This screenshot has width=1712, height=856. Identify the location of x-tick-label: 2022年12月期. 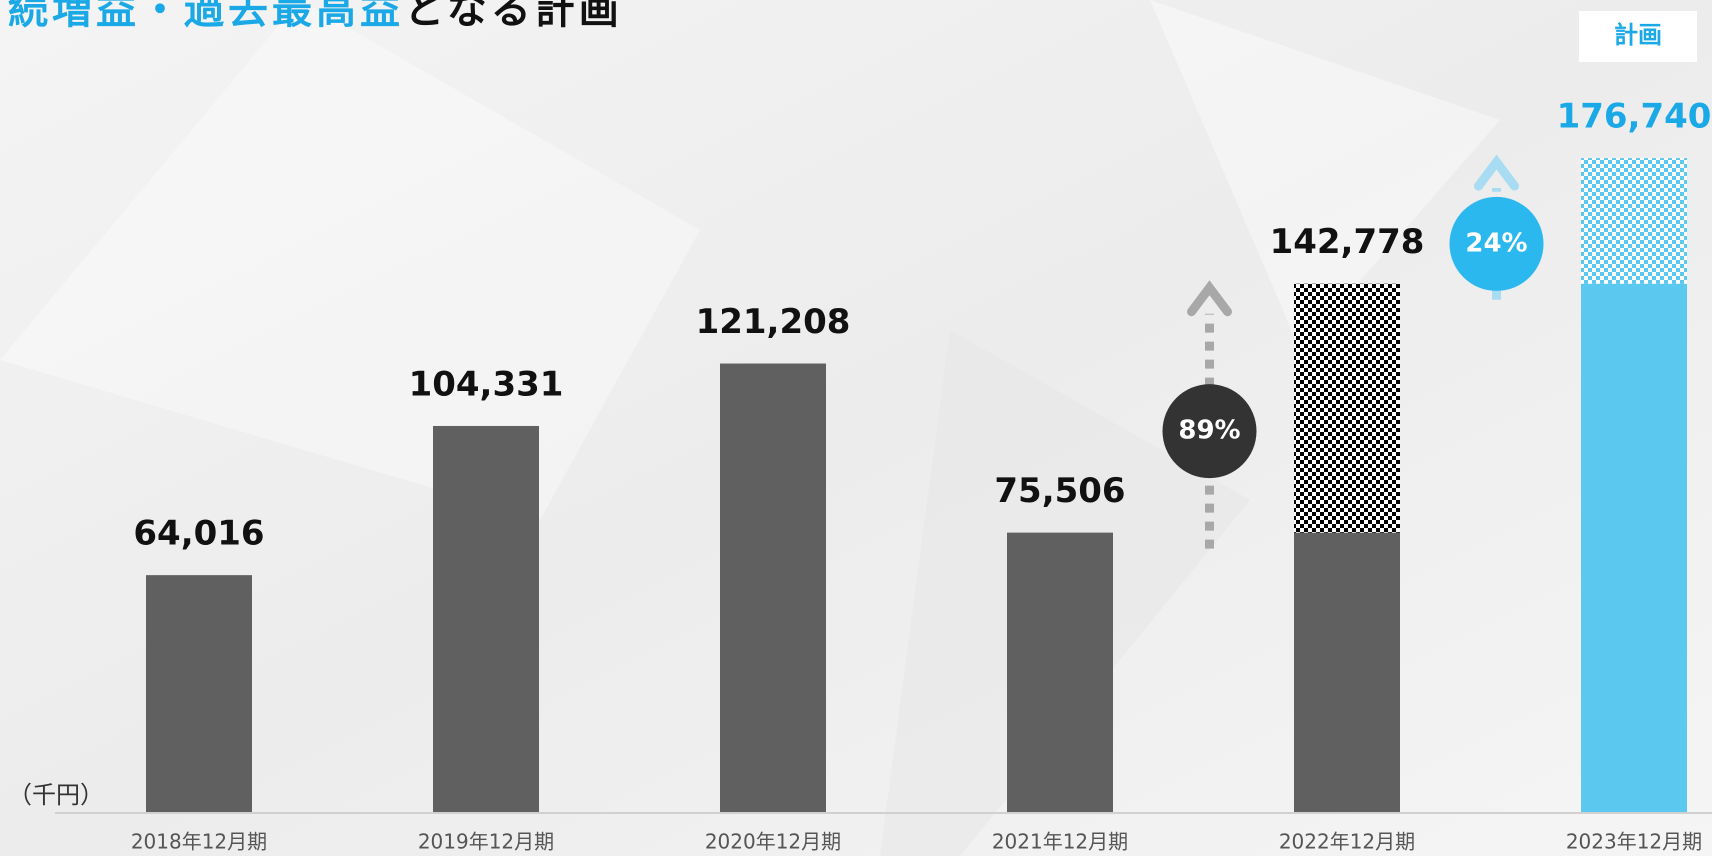
(1347, 842).